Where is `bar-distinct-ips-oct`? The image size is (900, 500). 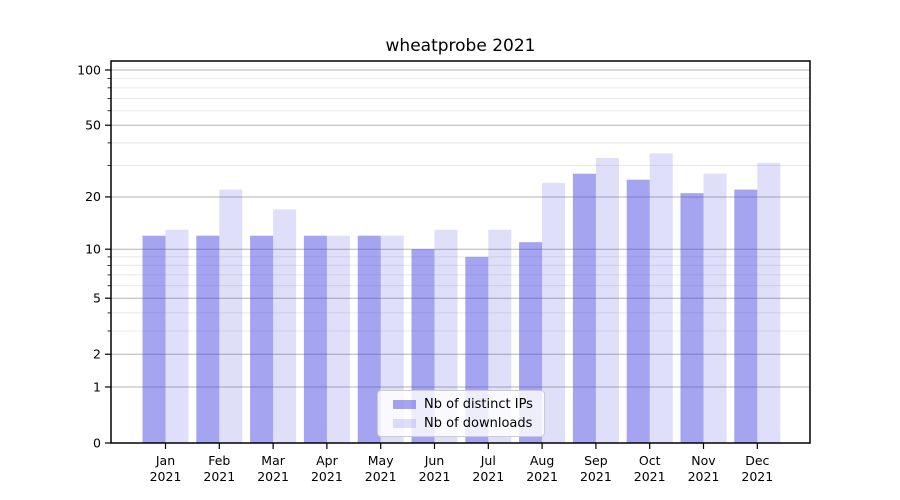
bar-distinct-ips-oct is located at coordinates (638, 311).